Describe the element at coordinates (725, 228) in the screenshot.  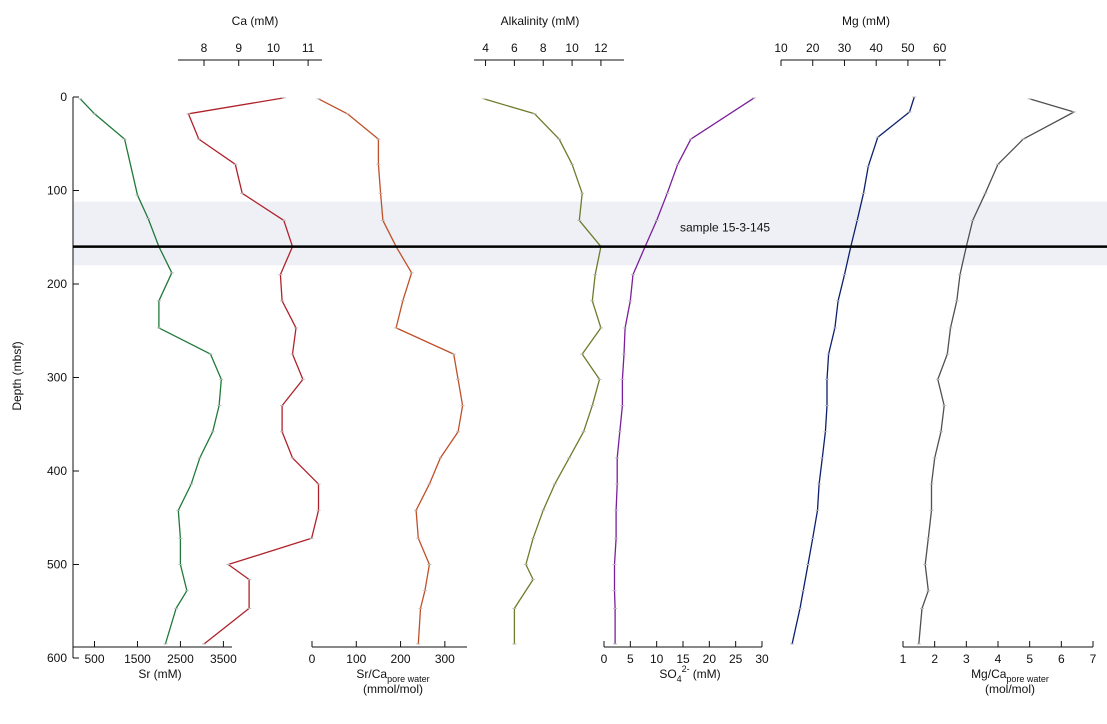
I see `sample-marker-label: sample 15-3-145` at that location.